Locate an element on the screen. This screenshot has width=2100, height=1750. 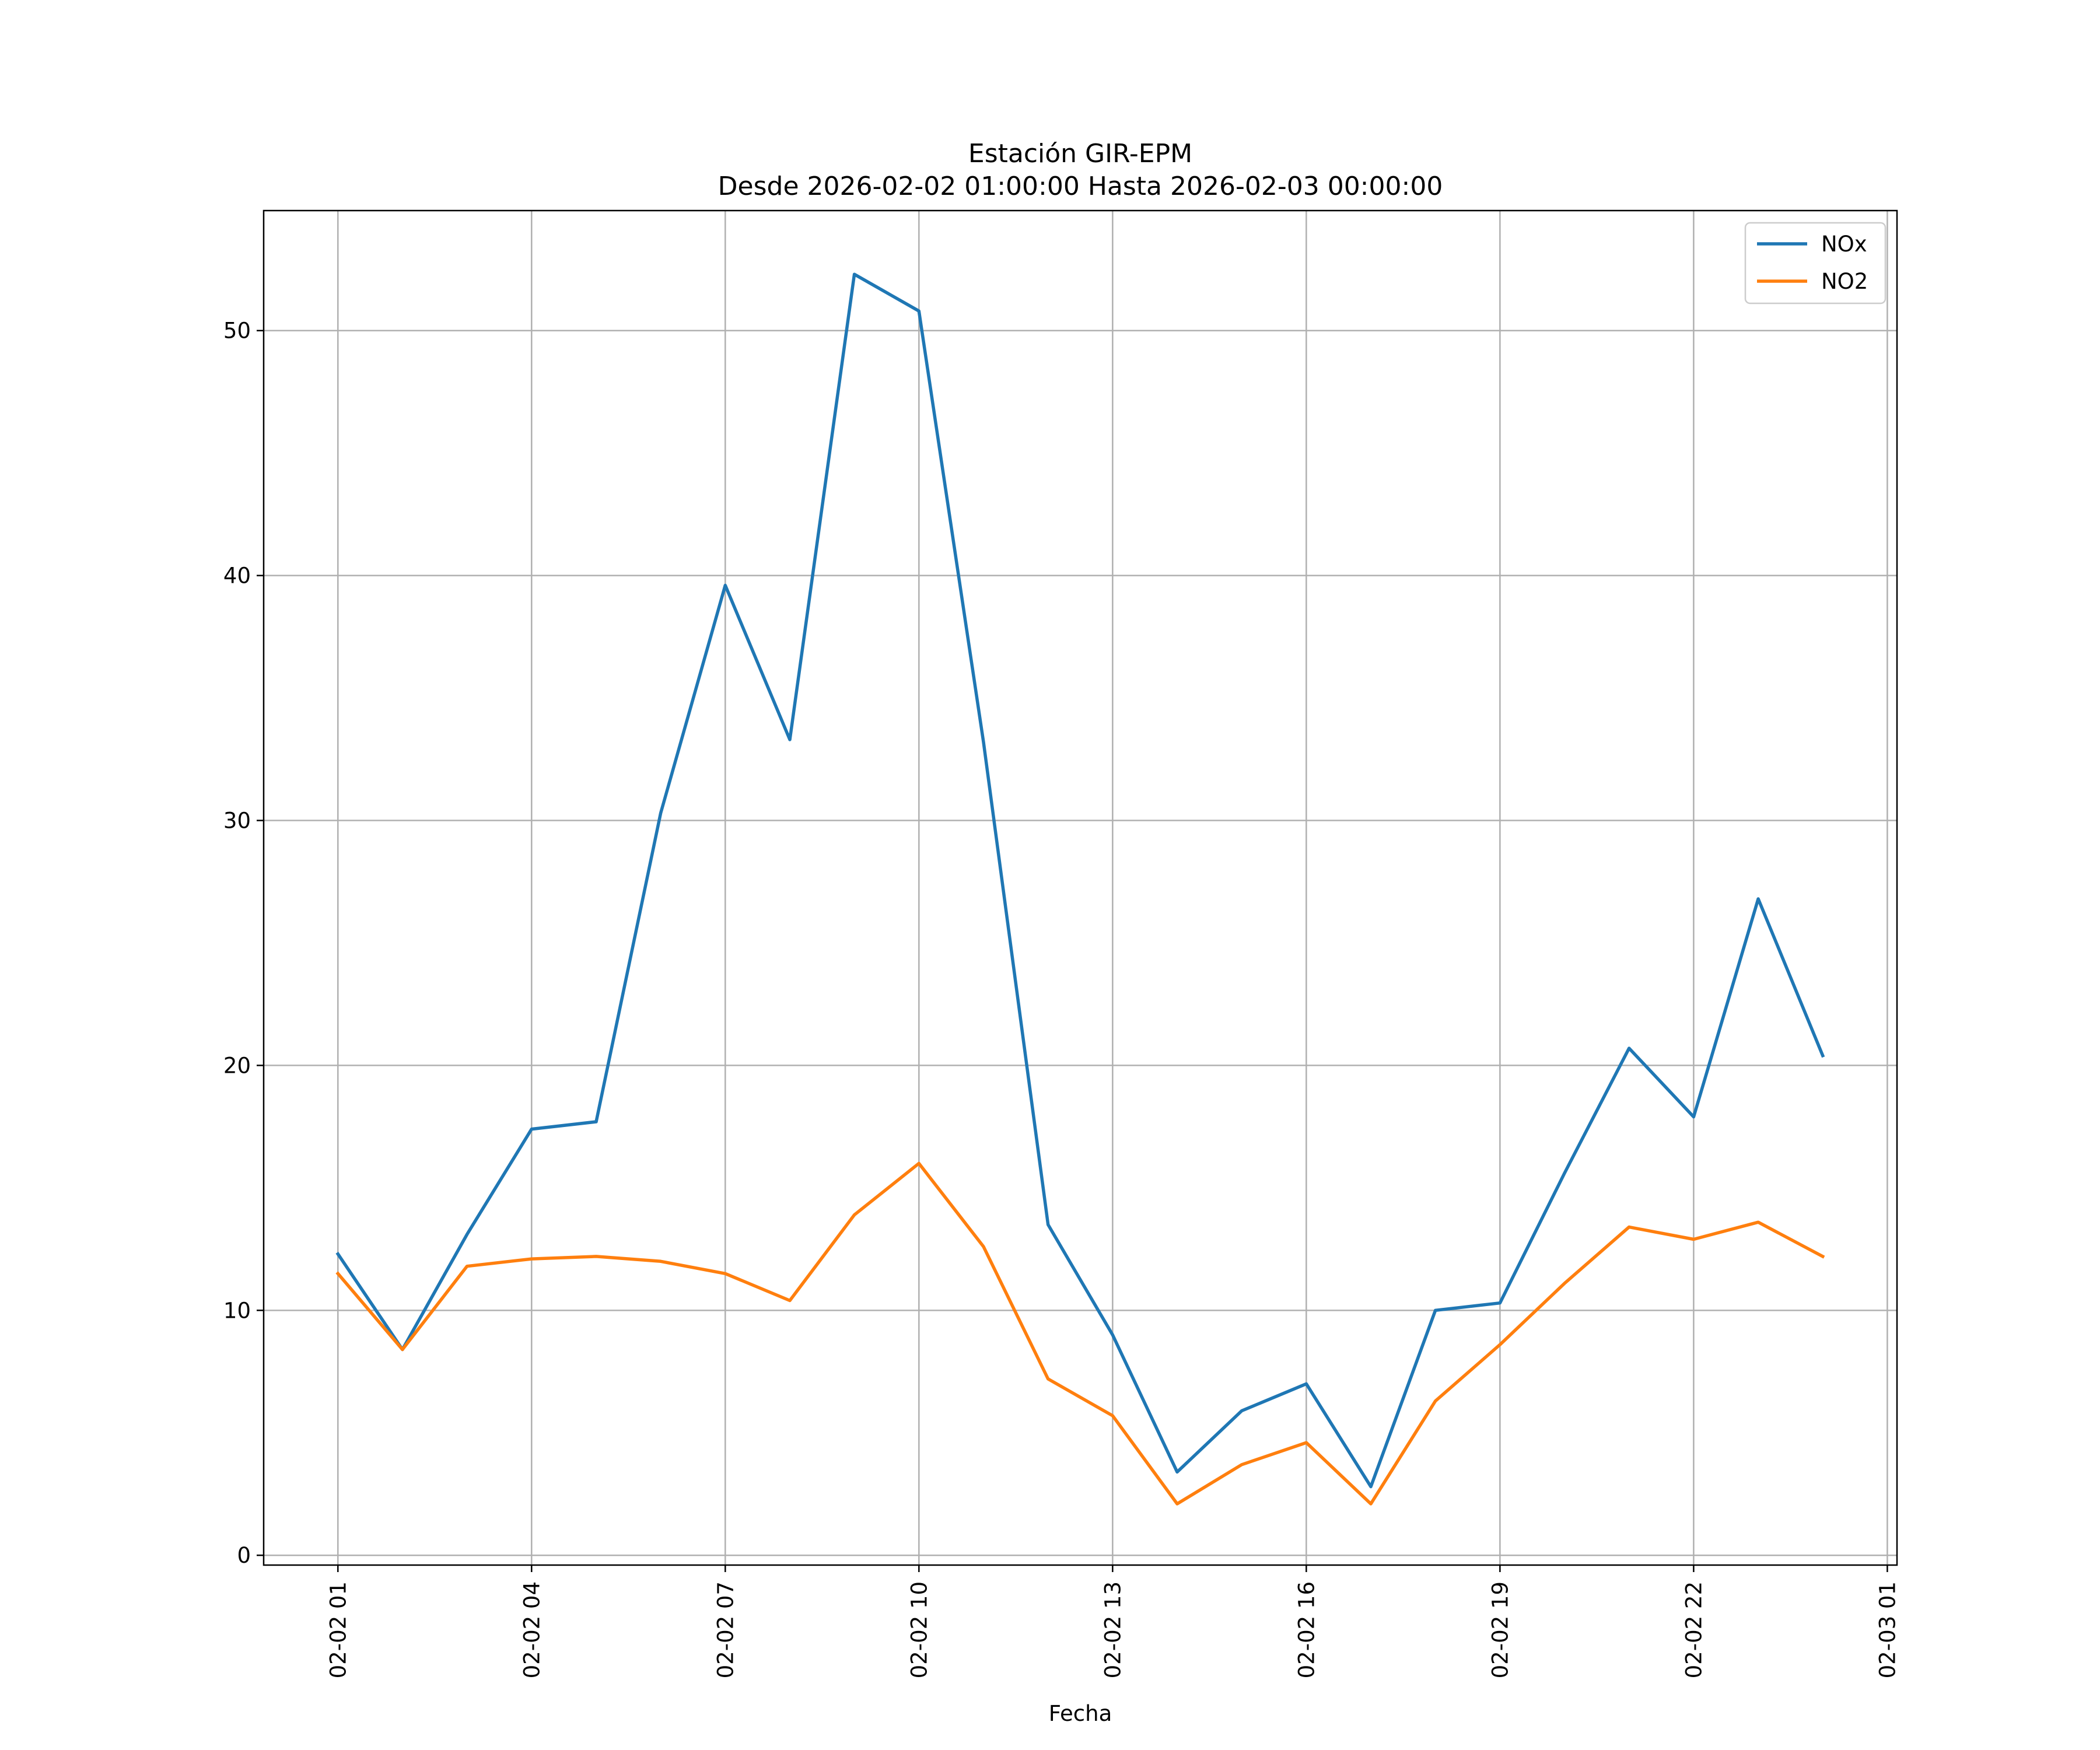
x-tick-label: 02-02 10 is located at coordinates (919, 1629).